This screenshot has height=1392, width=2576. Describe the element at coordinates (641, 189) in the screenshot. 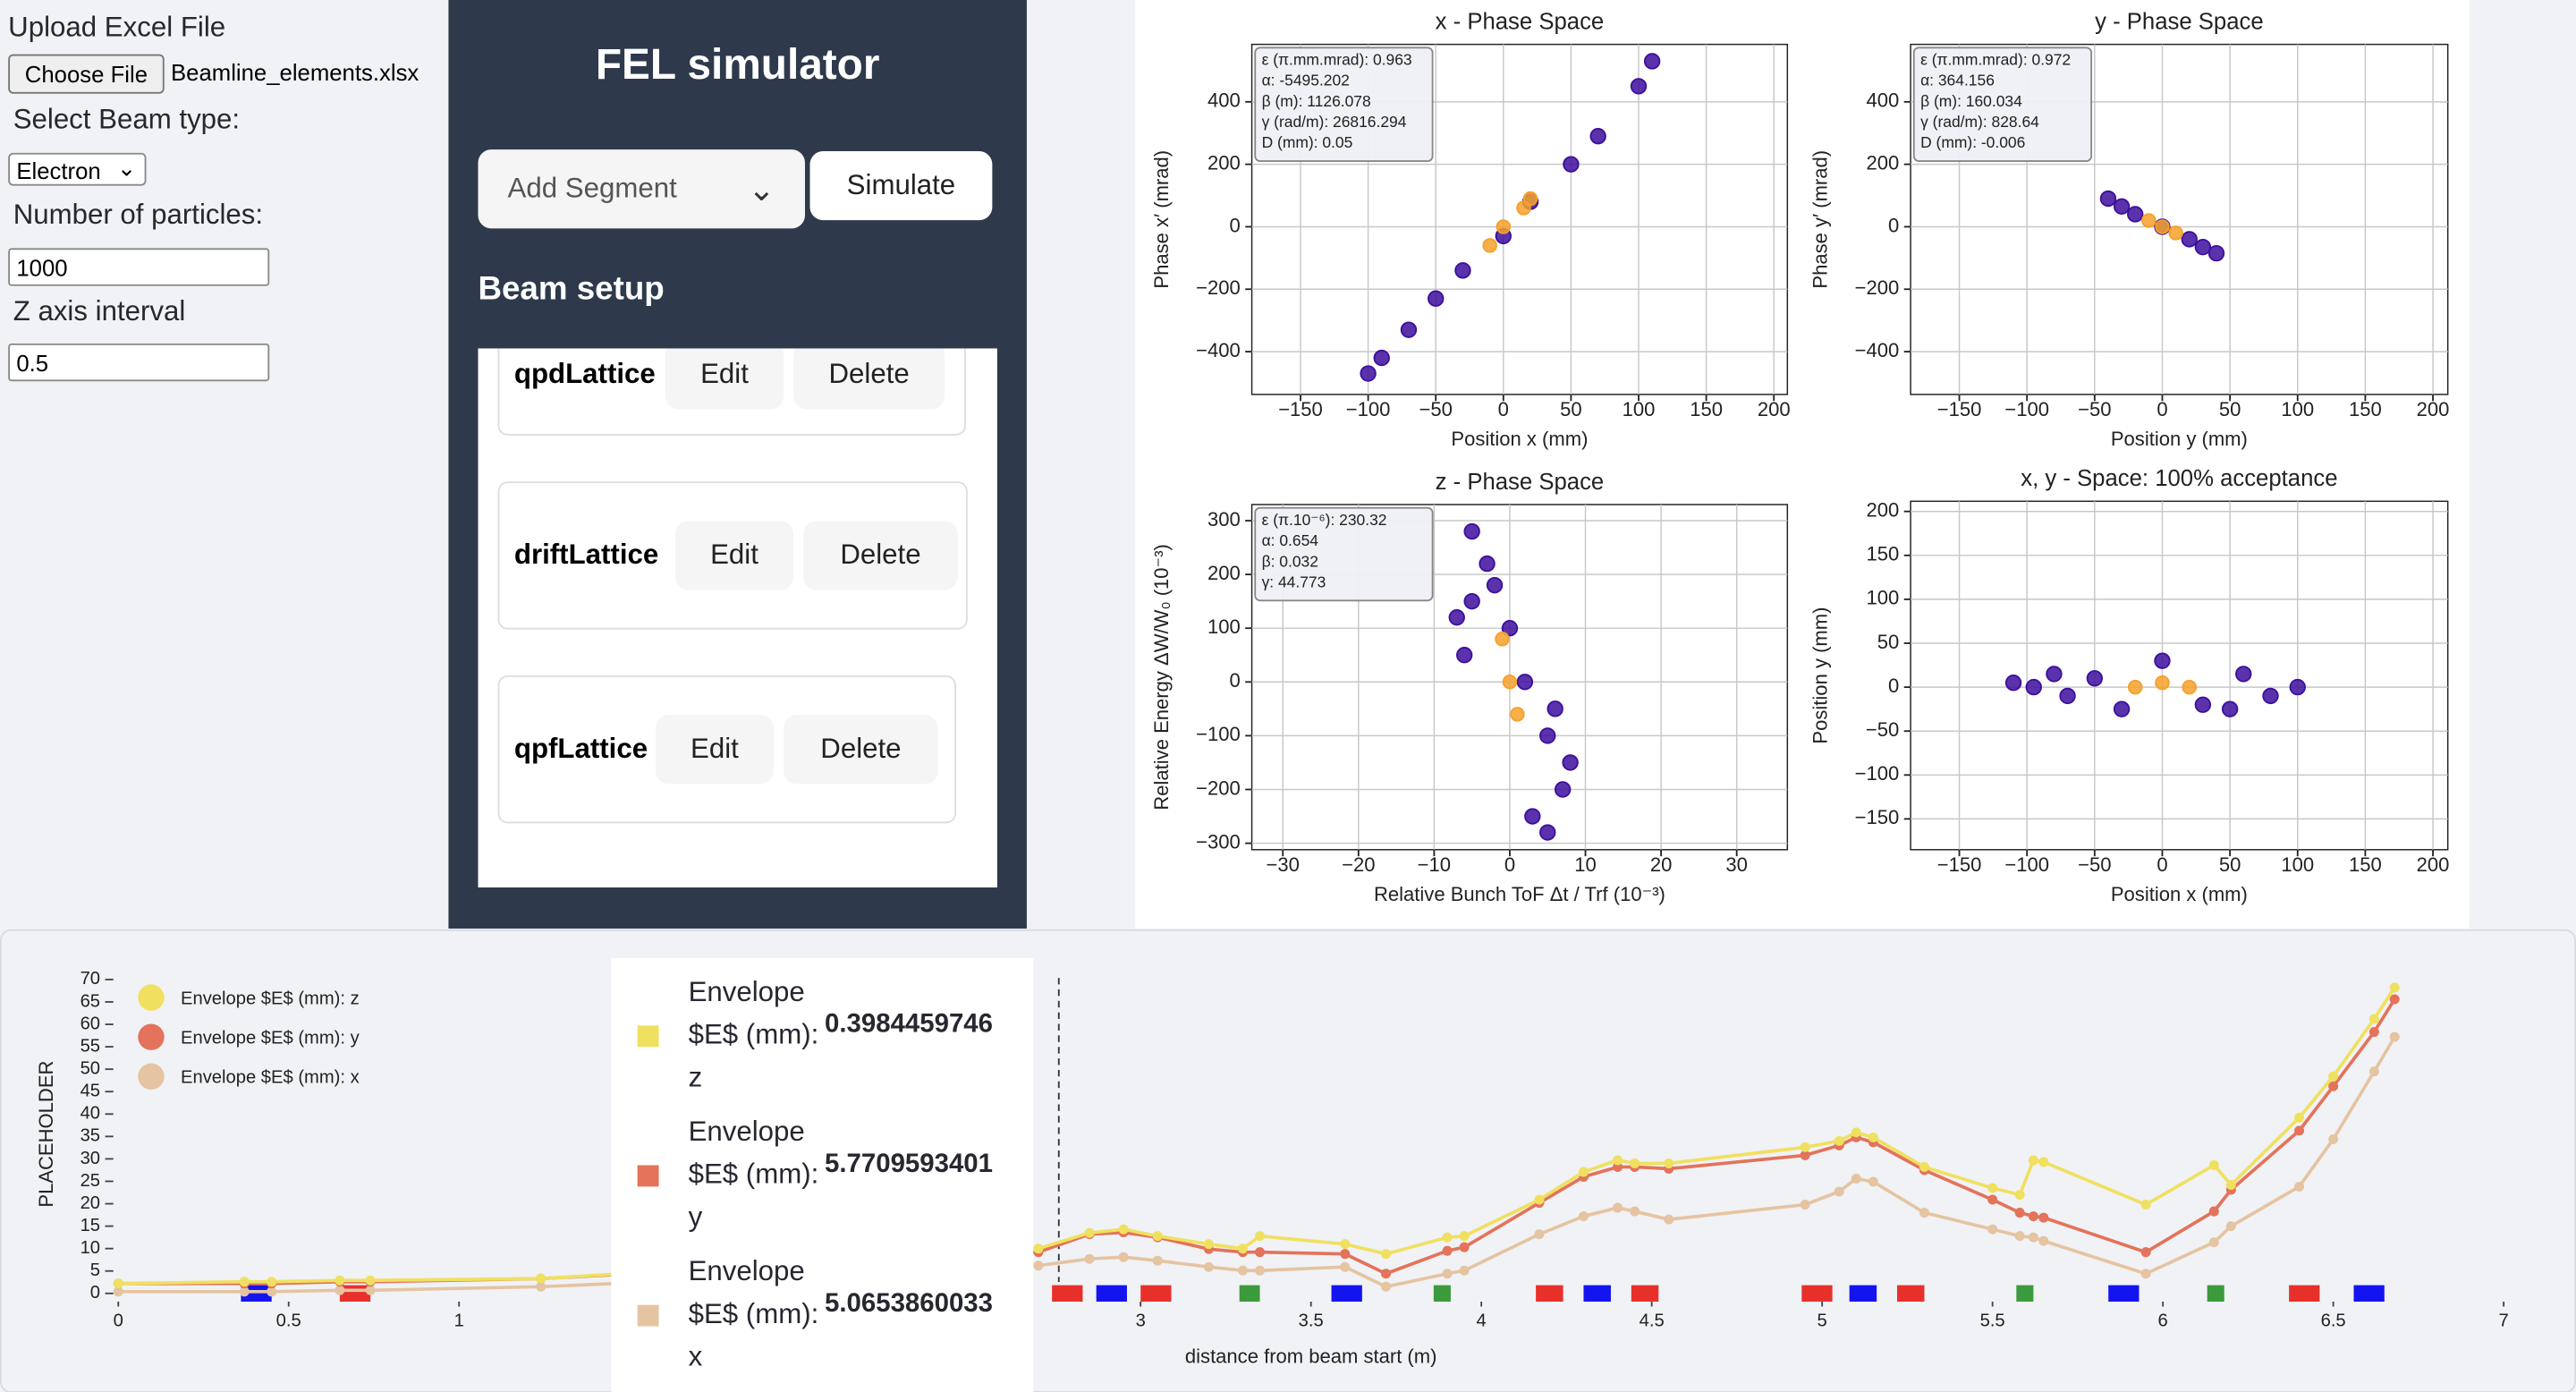

I see `segment-select: Add Segment ⌄` at that location.